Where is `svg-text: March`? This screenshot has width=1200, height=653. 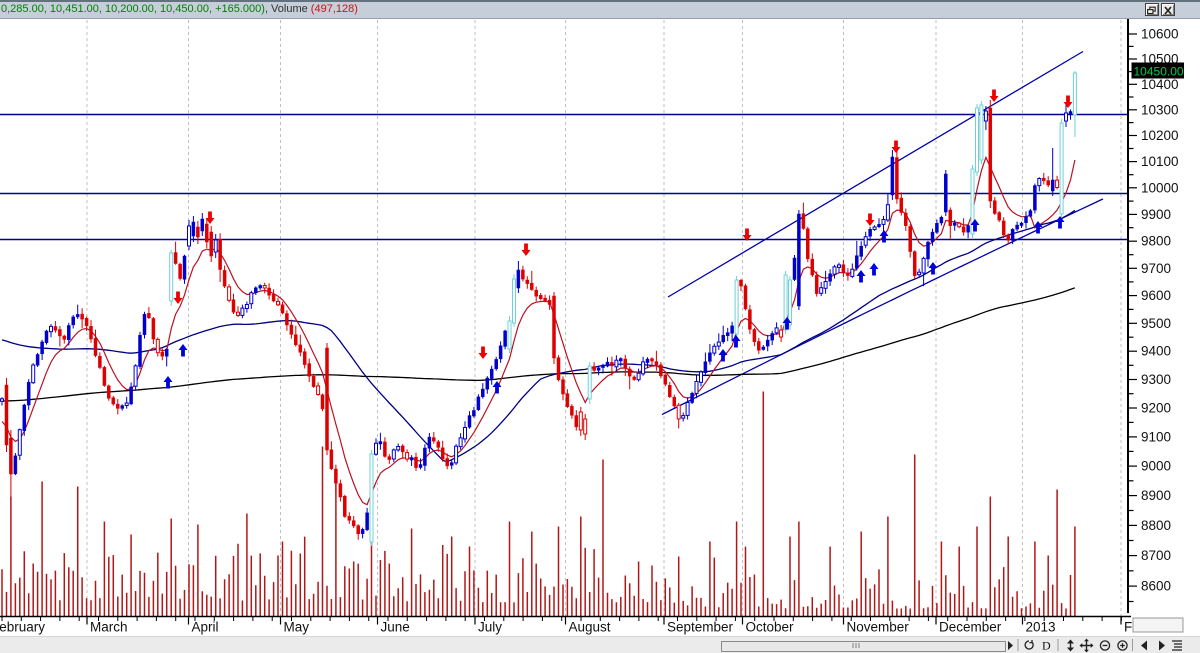 svg-text: March is located at coordinates (109, 627).